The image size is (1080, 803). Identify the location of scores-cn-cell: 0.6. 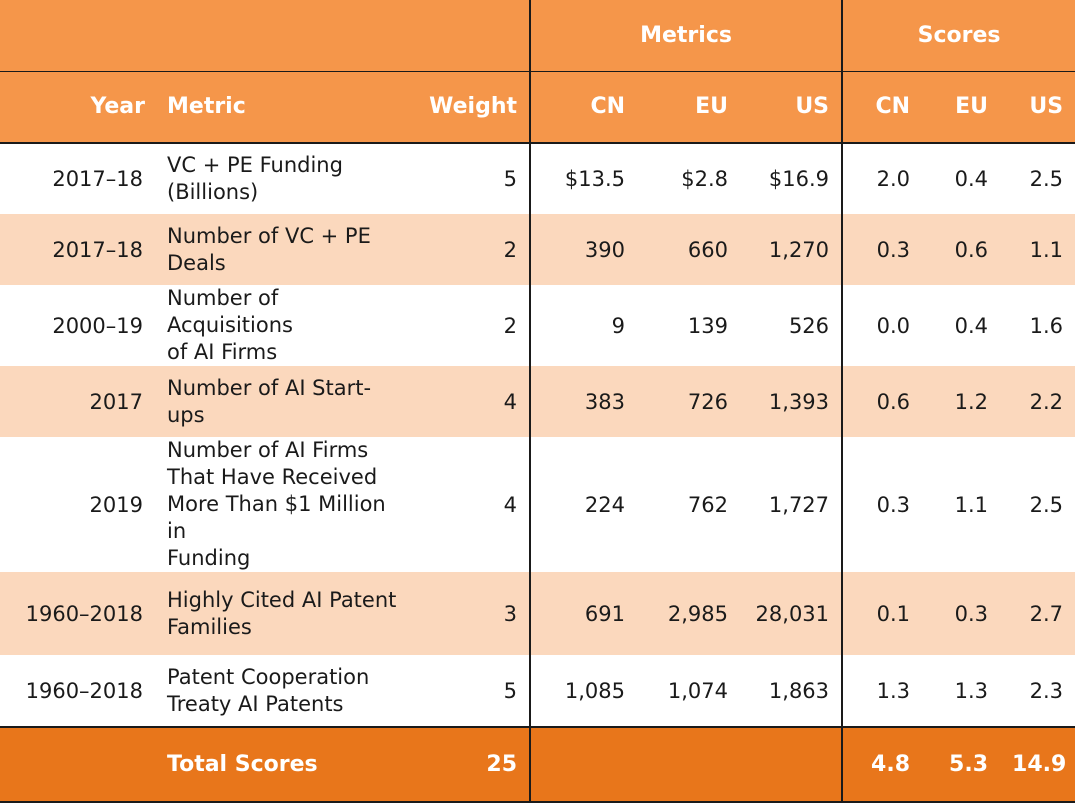
(882, 401).